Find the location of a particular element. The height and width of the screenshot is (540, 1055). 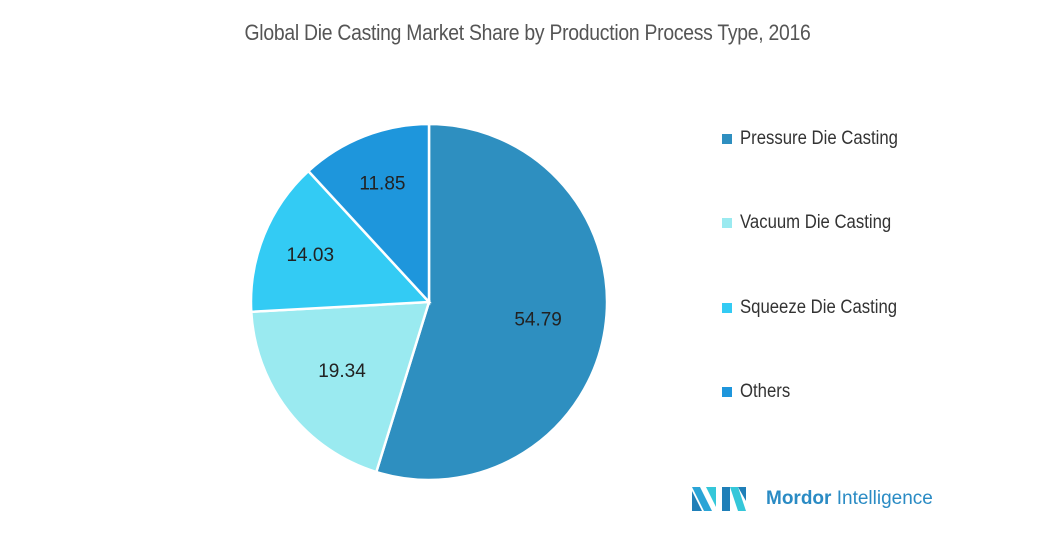

legend-item-pressure: Pressure Die Casting is located at coordinates (821, 139).